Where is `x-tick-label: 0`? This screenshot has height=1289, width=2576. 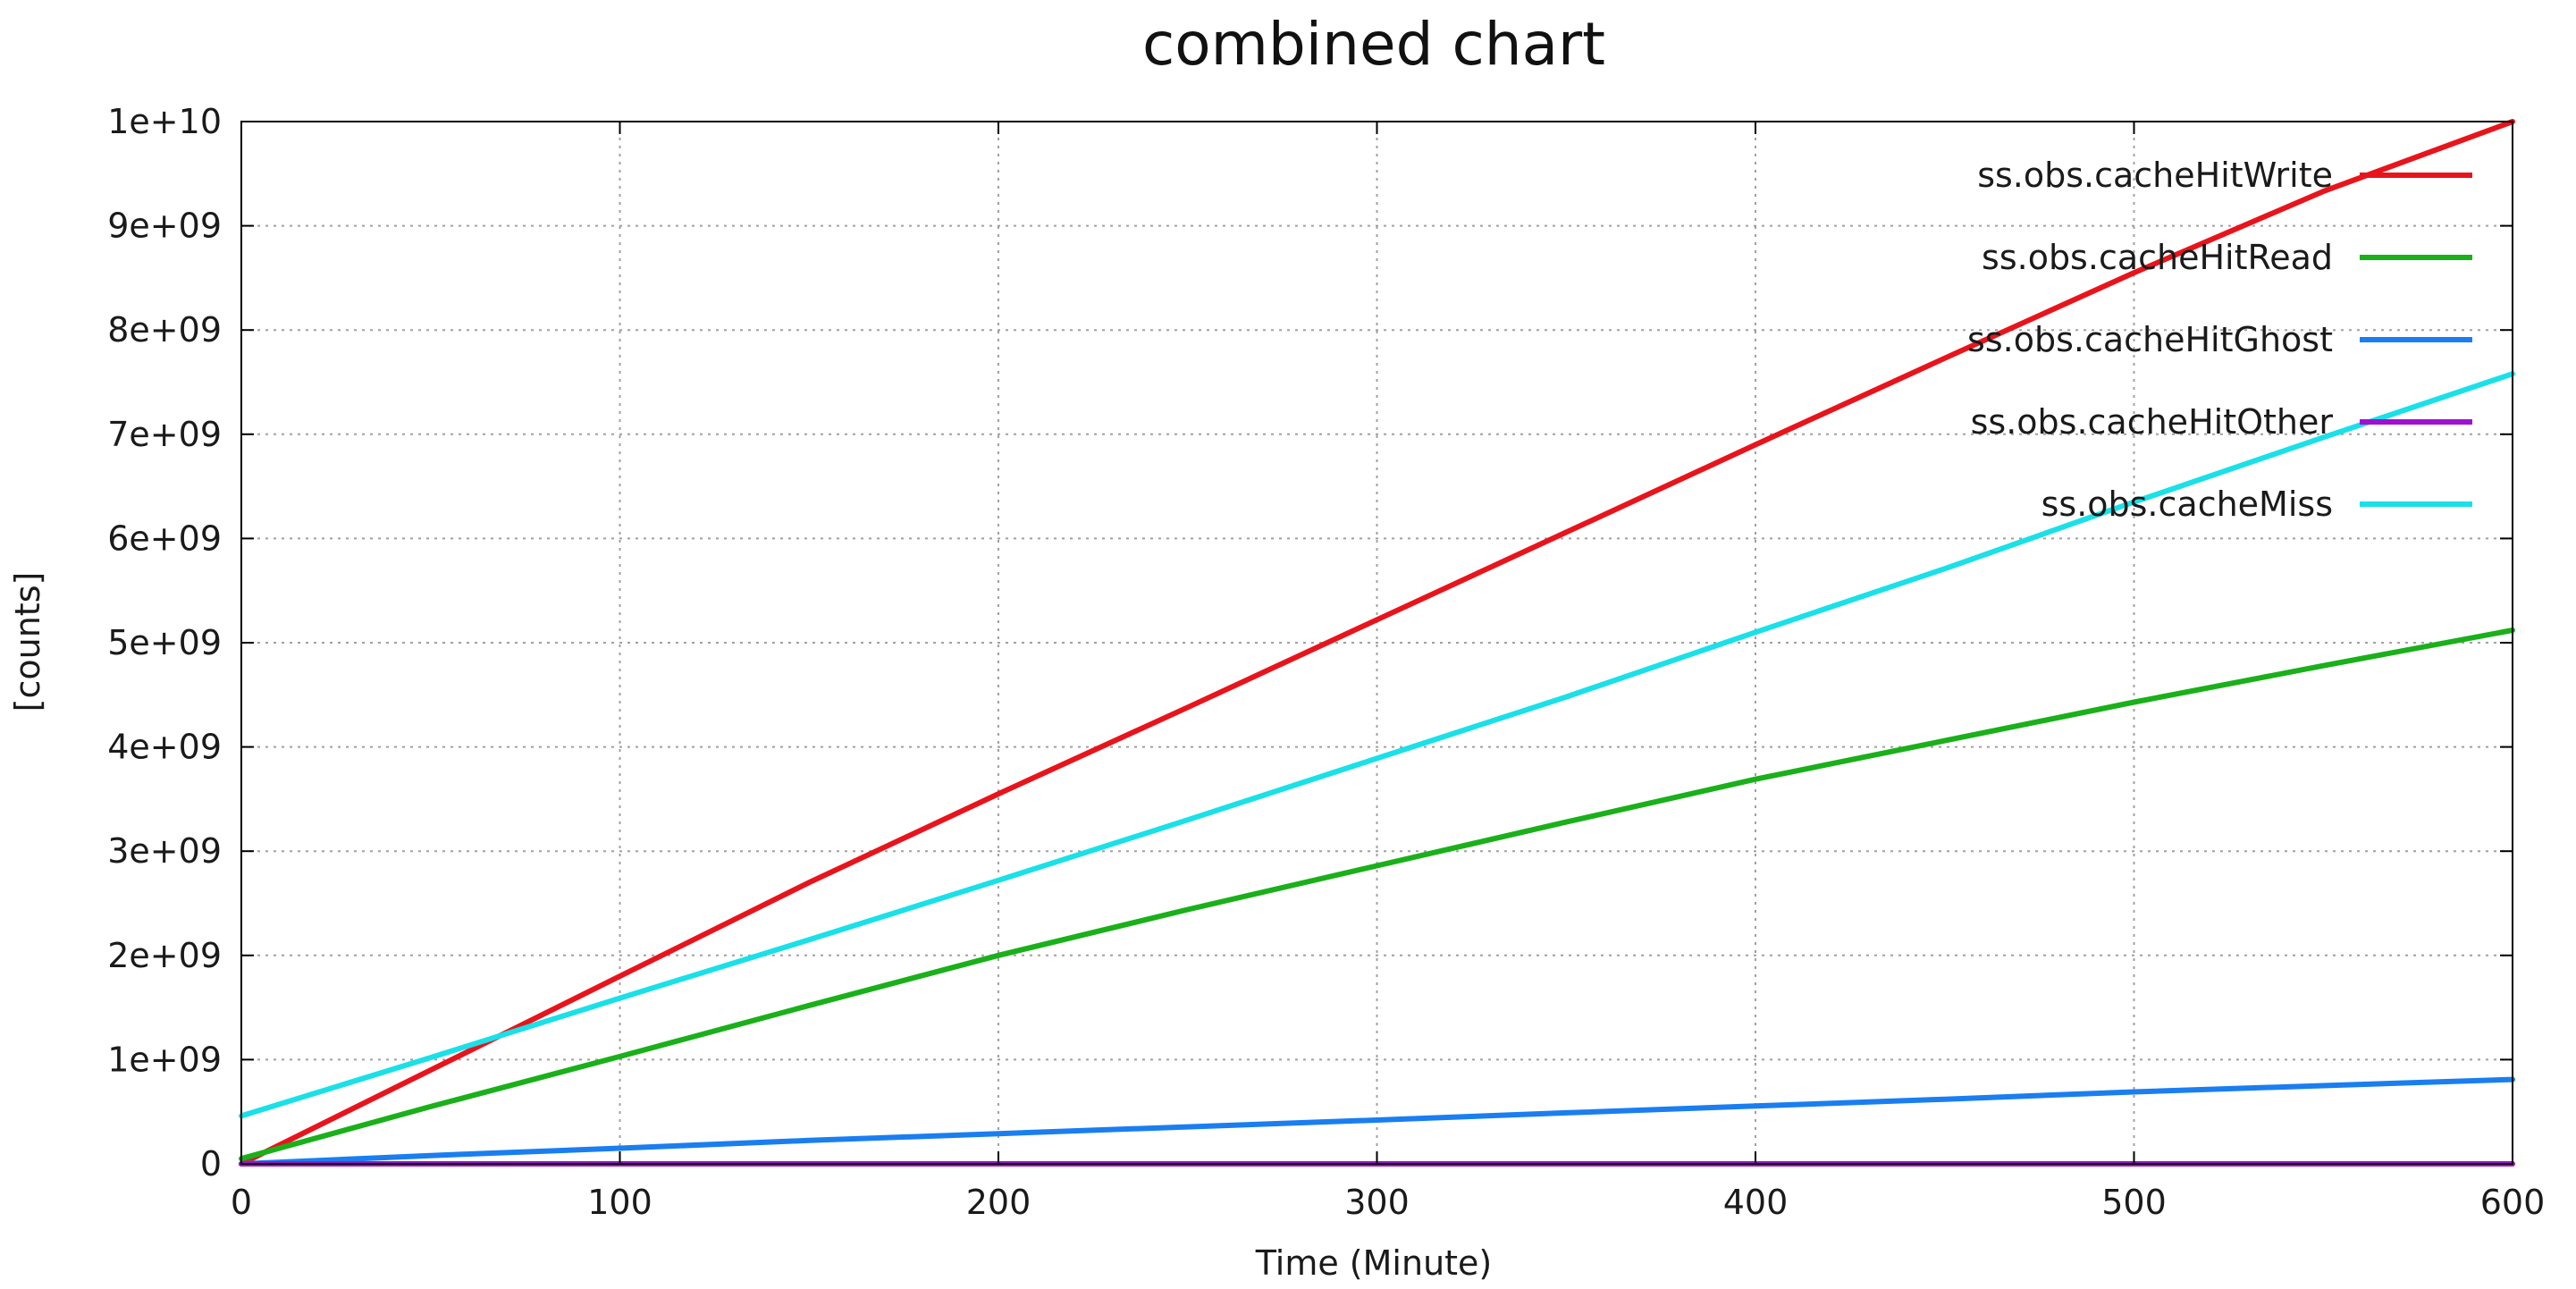
x-tick-label: 0 is located at coordinates (242, 1203).